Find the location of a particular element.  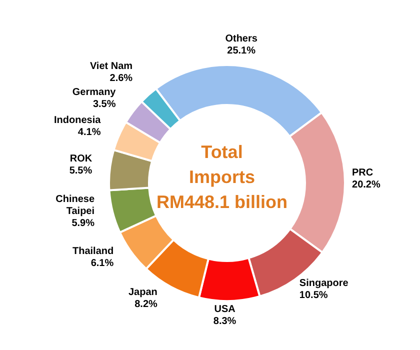

data-label: 8.2% is located at coordinates (146, 304).